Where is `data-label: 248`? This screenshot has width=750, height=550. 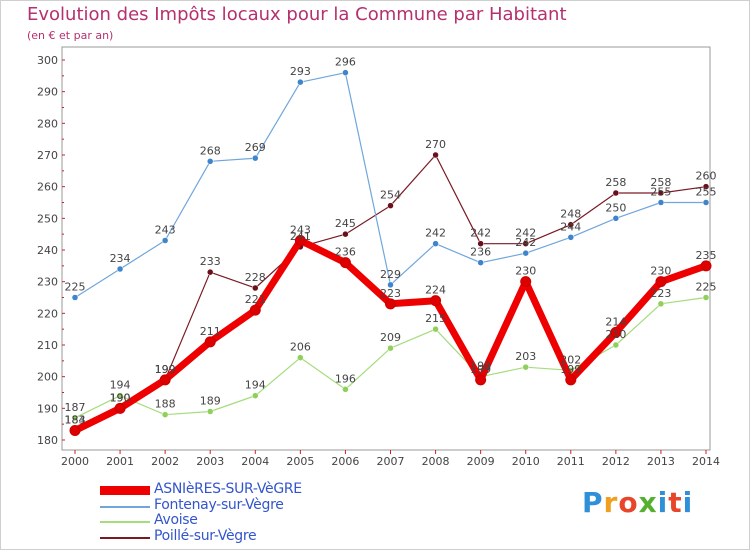 data-label: 248 is located at coordinates (570, 214).